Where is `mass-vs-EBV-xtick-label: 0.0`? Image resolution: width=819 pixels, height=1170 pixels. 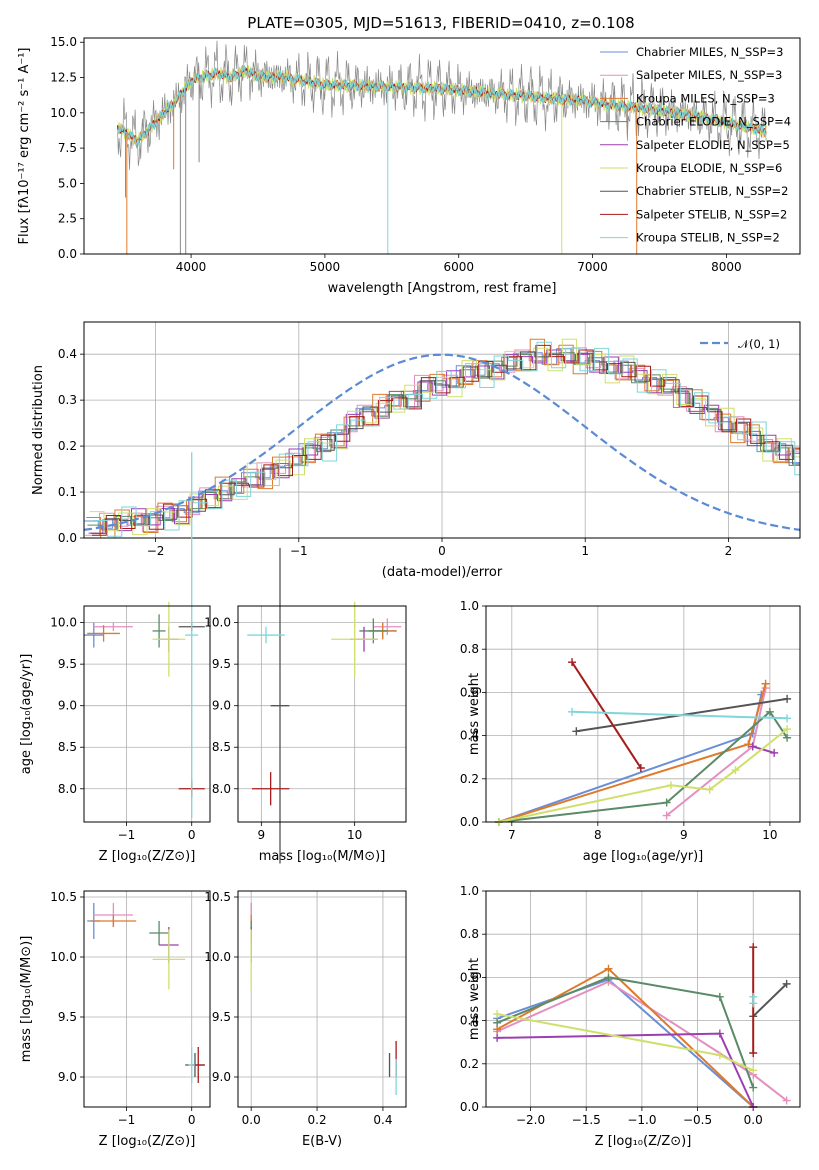
mass-vs-EBV-xtick-label: 0.0 is located at coordinates (251, 1120).